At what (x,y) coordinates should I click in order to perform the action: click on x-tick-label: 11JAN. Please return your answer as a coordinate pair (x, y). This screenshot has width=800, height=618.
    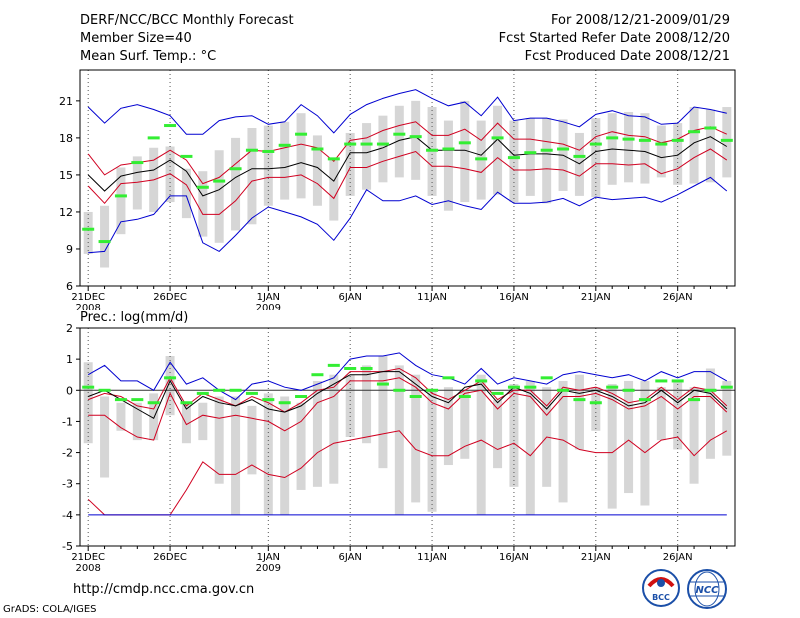
    Looking at the image, I should click on (432, 557).